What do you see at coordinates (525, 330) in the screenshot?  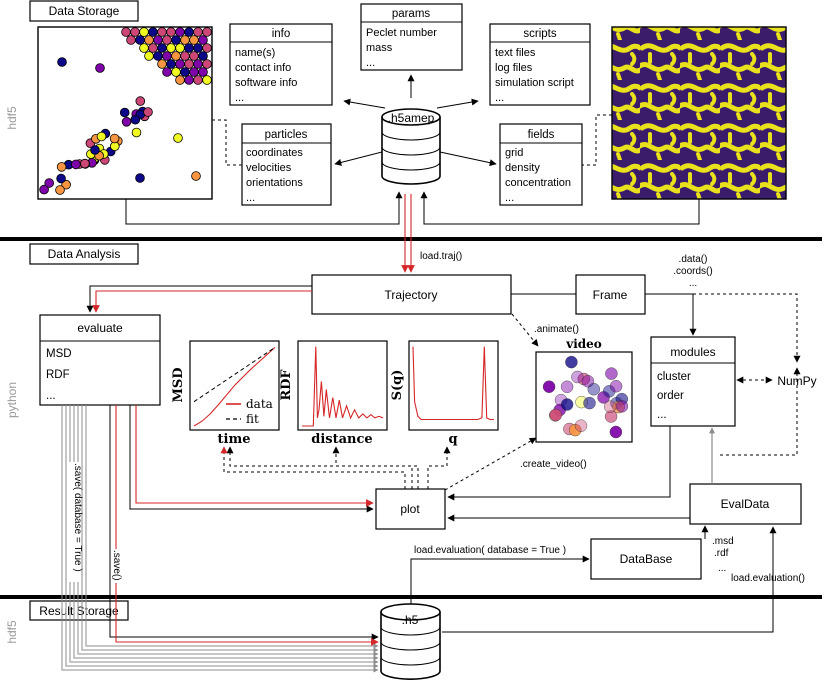 I see `animate-arrow` at bounding box center [525, 330].